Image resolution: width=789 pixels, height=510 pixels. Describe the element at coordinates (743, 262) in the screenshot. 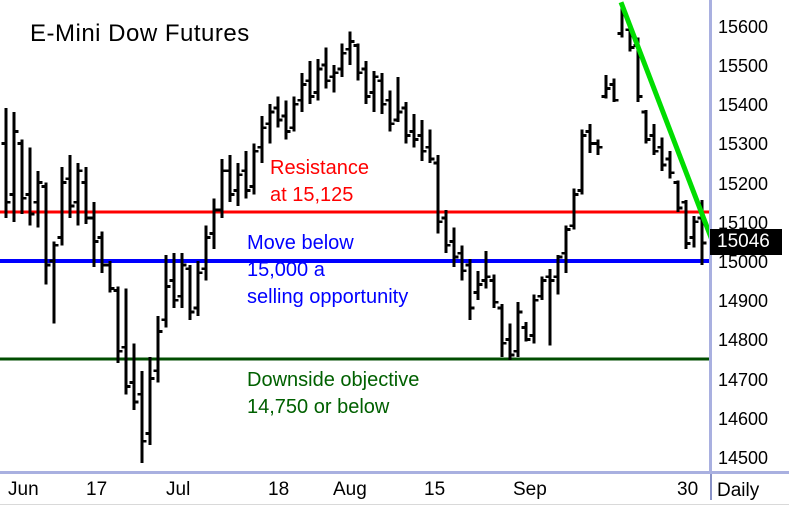

I see `y-axis-label: 15000` at that location.